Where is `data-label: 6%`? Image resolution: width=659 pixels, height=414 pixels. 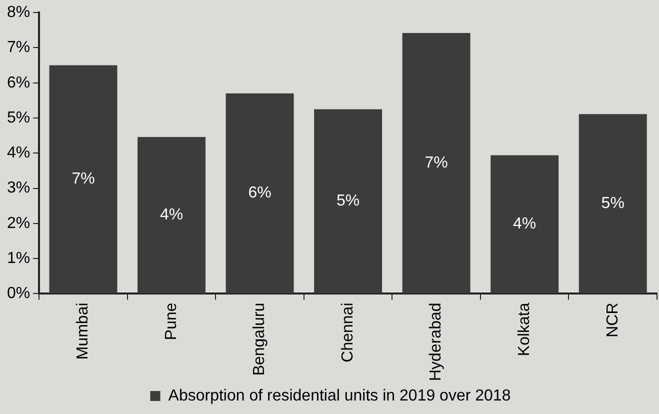
data-label: 6% is located at coordinates (260, 193).